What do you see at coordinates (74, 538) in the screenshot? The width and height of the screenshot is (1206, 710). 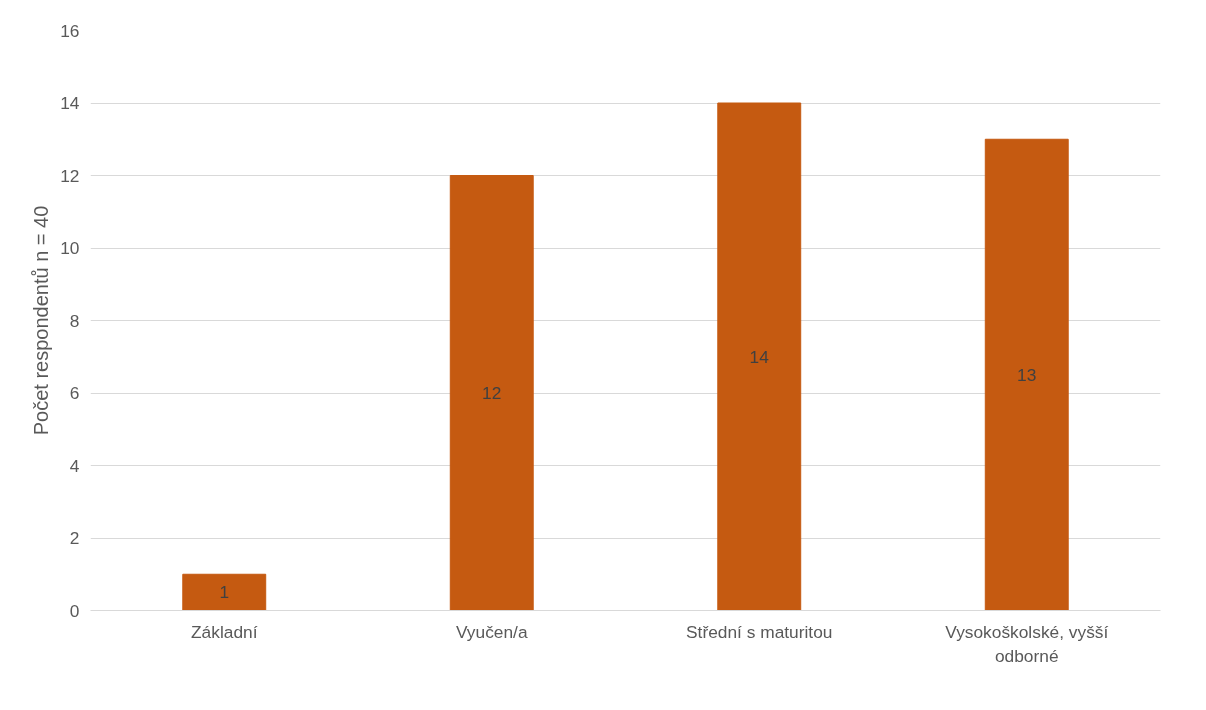 I see `y-tick-label: 2` at bounding box center [74, 538].